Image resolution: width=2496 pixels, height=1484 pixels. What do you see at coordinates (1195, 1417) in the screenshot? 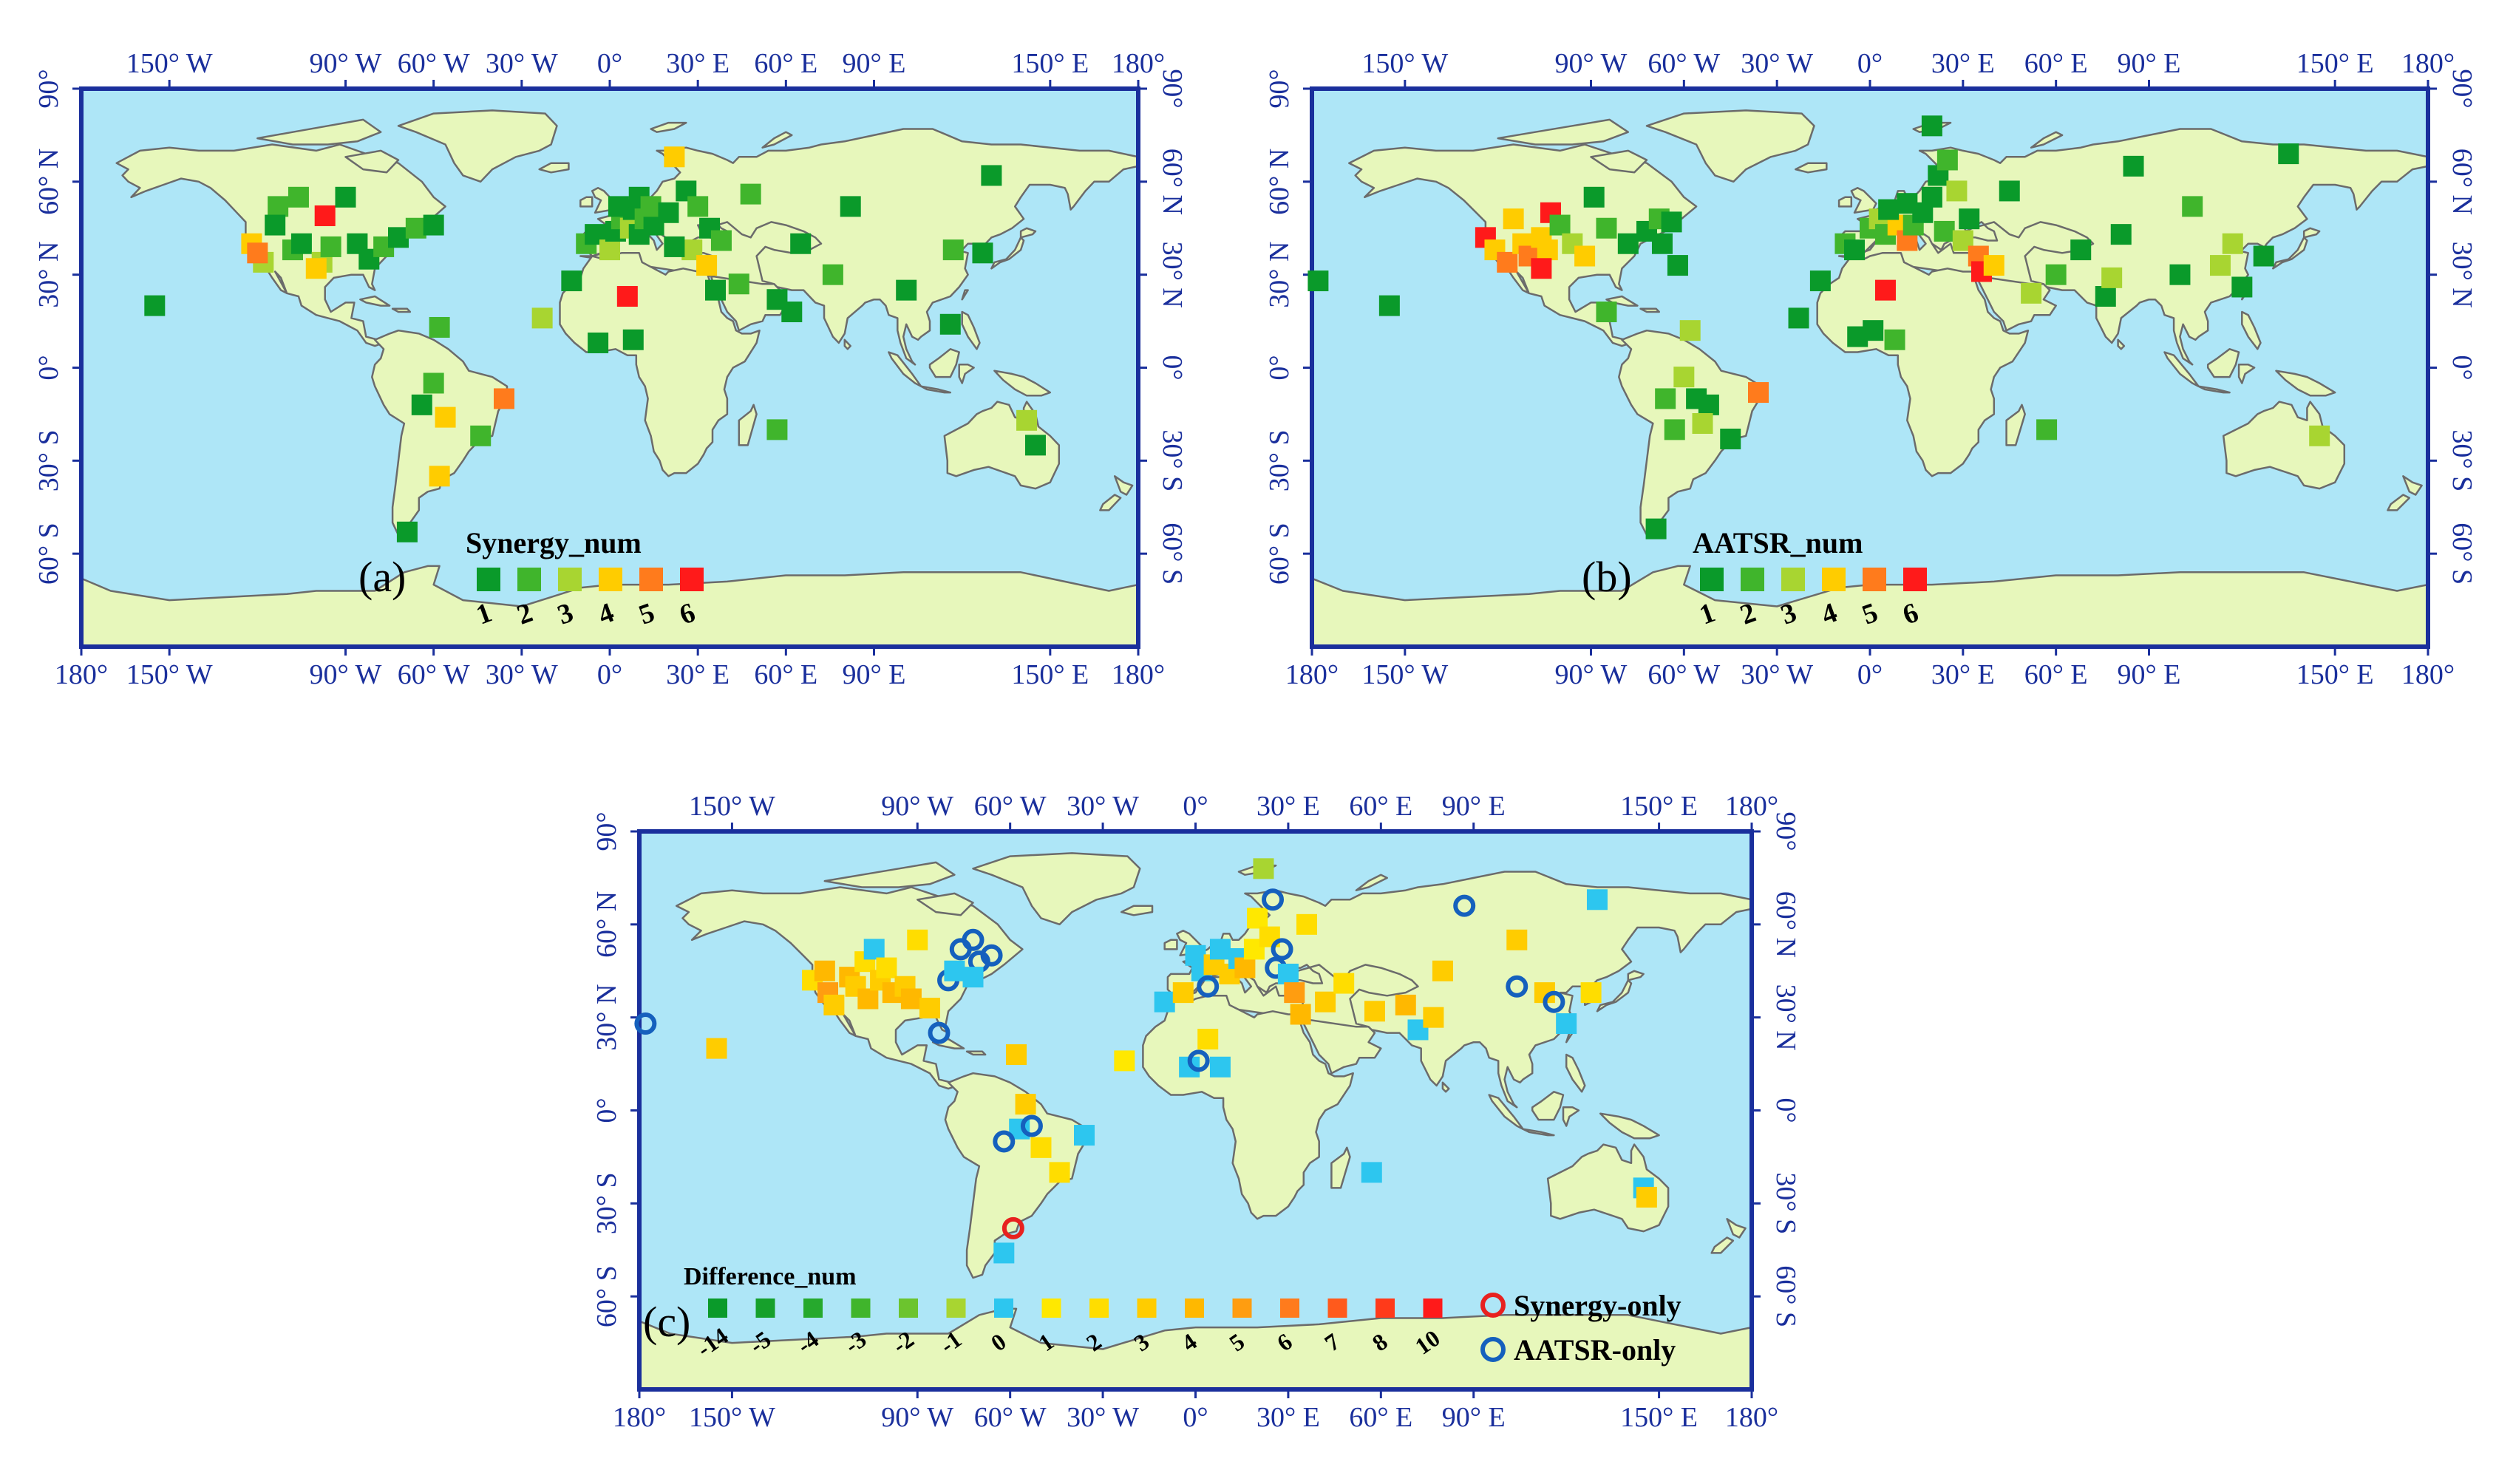
I see `bottom-lon-label-c-5: 0°` at bounding box center [1195, 1417].